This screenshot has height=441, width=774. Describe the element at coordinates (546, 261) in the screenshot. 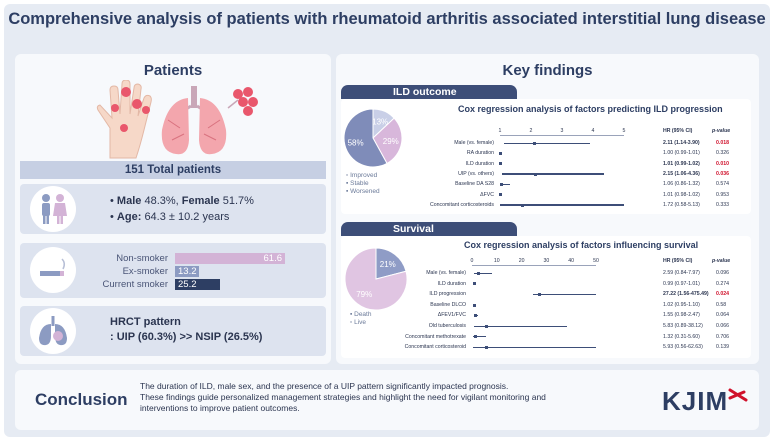

I see `axis-tick-surv-table-3: 30` at that location.